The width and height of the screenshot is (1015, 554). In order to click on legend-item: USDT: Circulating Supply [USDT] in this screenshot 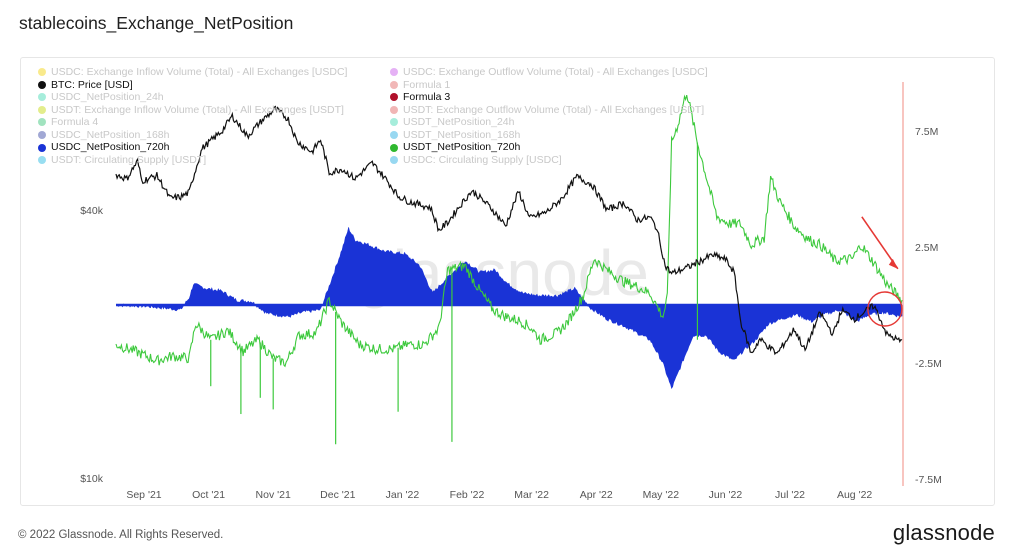, I will do `click(122, 160)`.